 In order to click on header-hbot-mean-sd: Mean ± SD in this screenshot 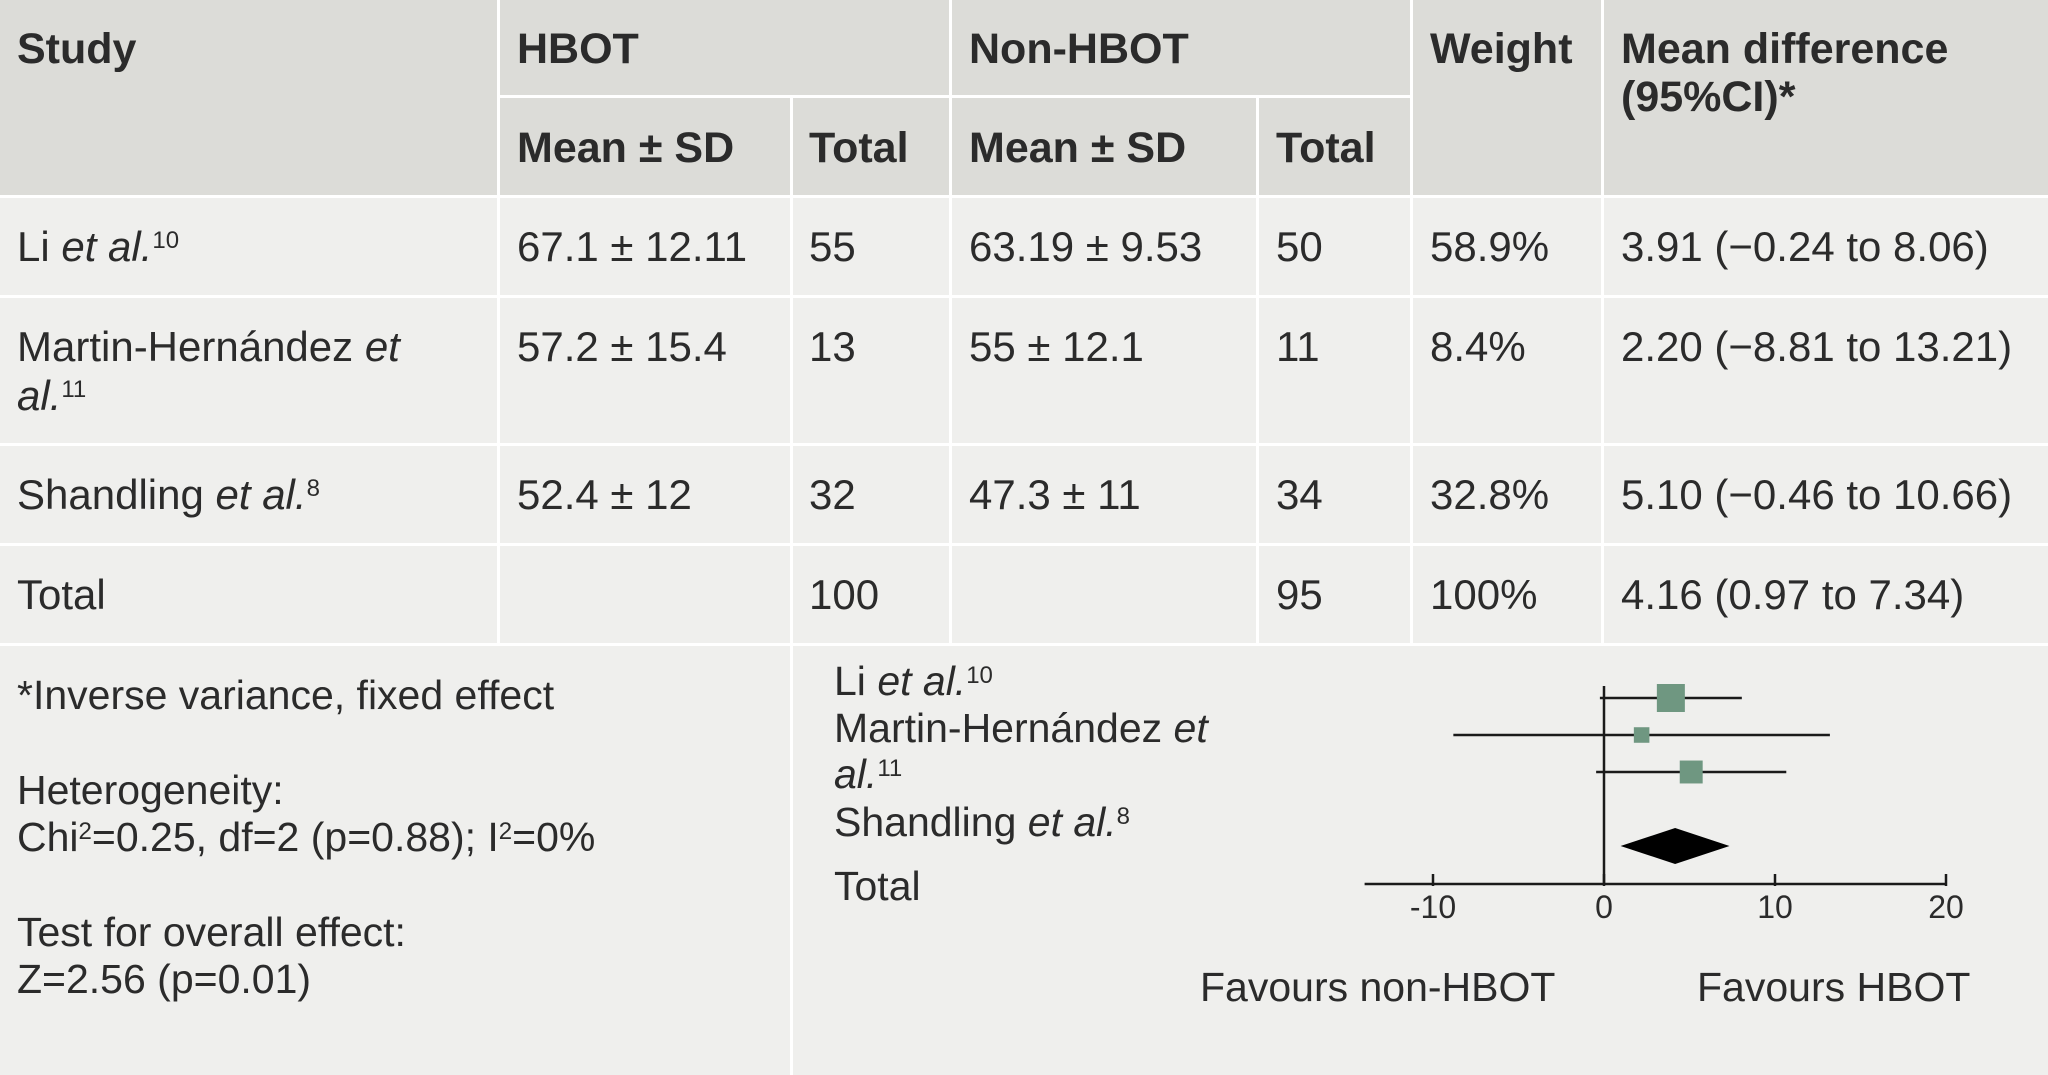, I will do `click(626, 148)`.